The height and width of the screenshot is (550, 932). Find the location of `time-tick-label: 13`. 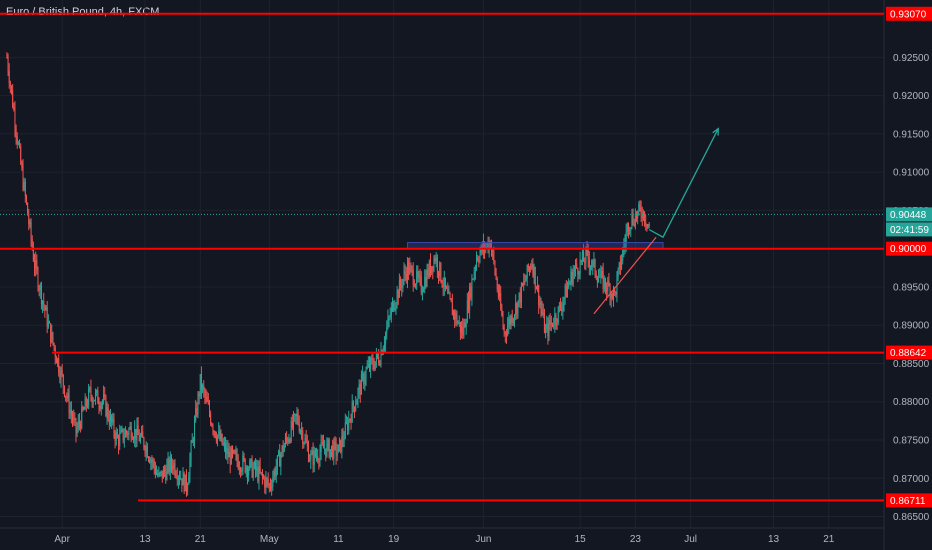

time-tick-label: 13 is located at coordinates (774, 539).